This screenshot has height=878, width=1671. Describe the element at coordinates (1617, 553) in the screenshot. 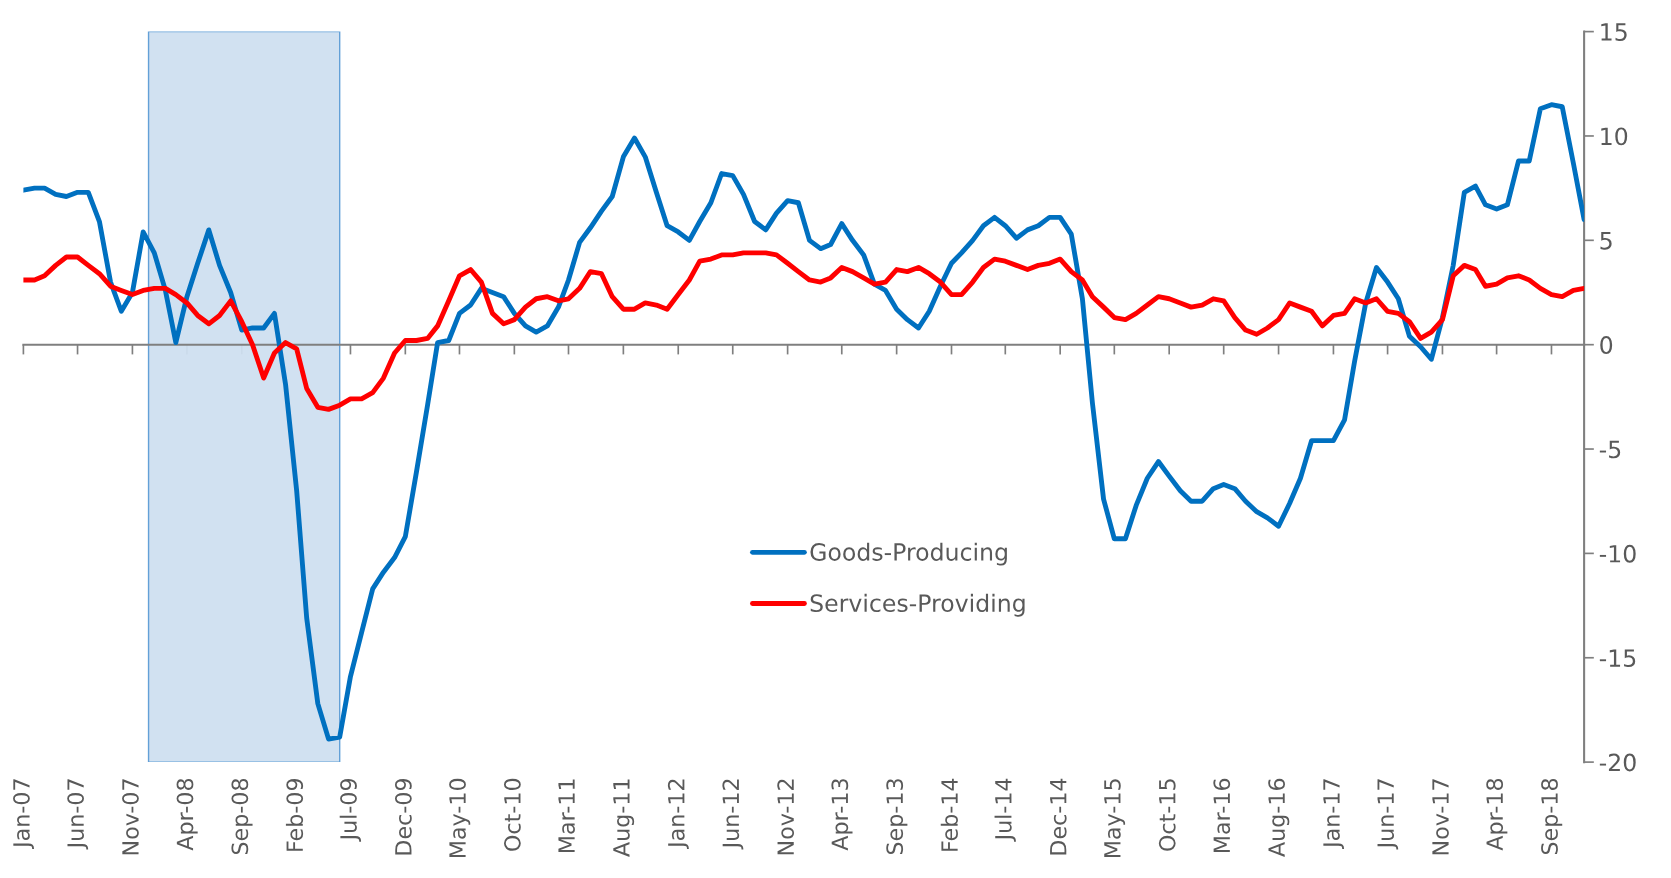

I see `y-tick-label: -10` at that location.